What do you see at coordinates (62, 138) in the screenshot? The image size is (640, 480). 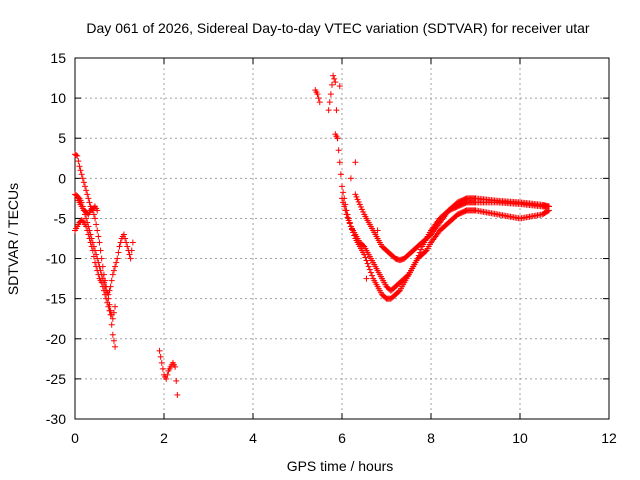 I see `y-tick-label: 5` at bounding box center [62, 138].